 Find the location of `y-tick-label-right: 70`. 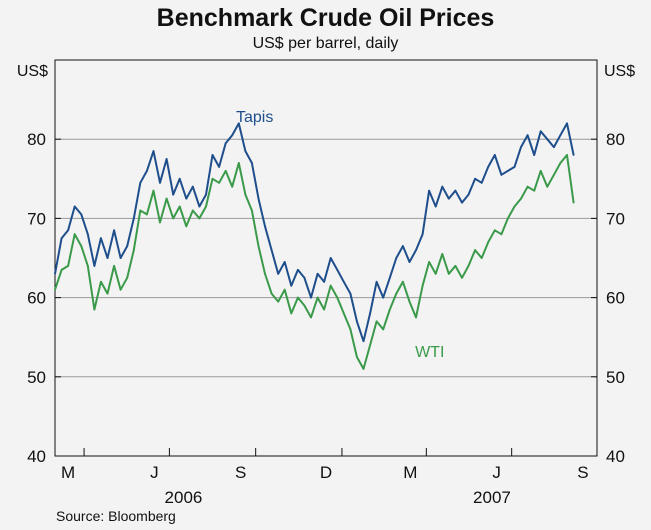

y-tick-label-right: 70 is located at coordinates (615, 218).